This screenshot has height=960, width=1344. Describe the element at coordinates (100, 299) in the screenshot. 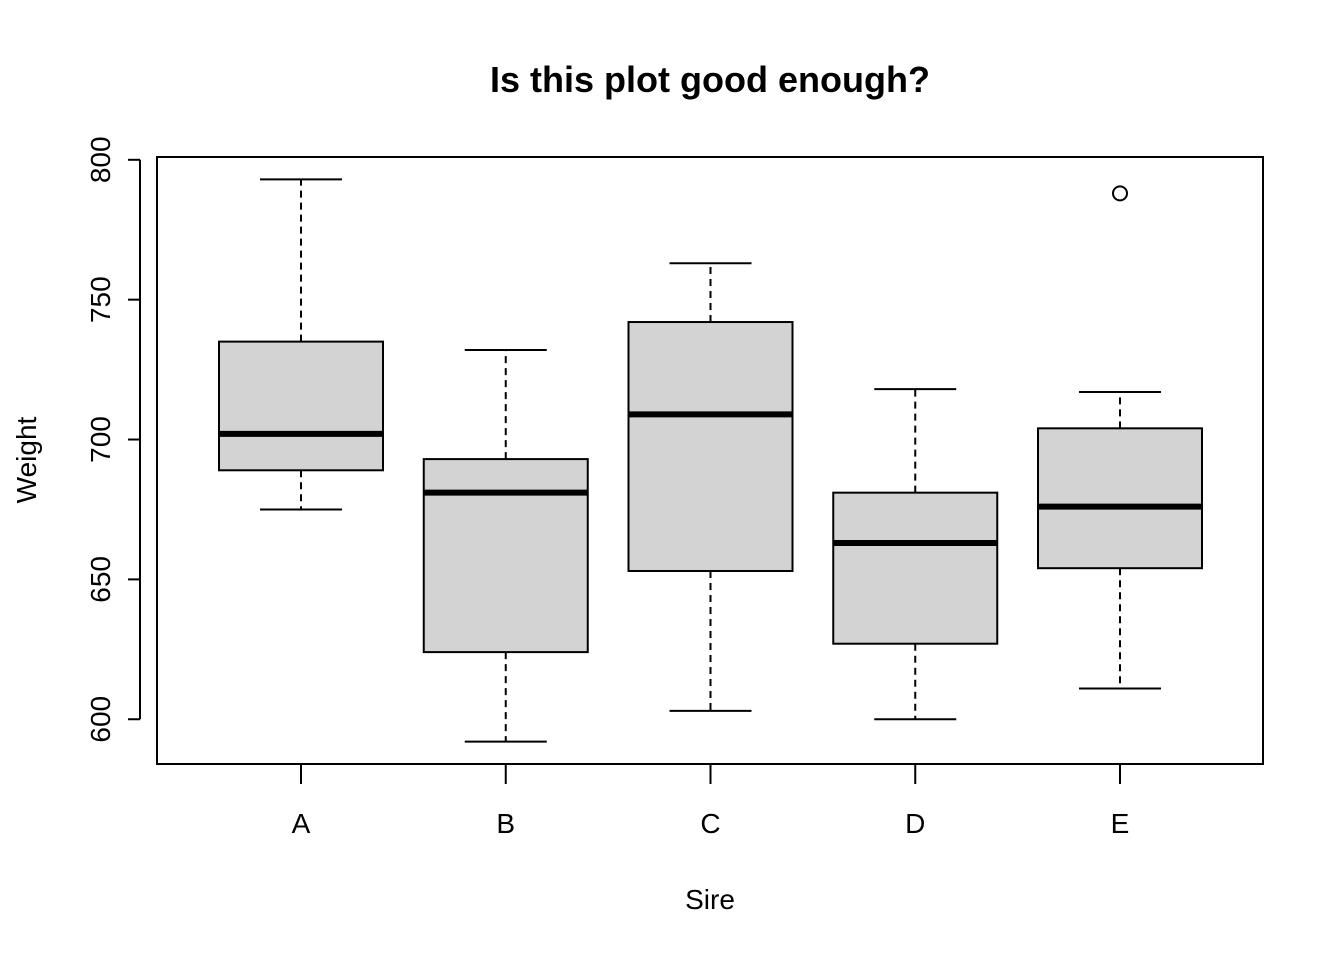

I see `y-tick-label-750: 750` at that location.